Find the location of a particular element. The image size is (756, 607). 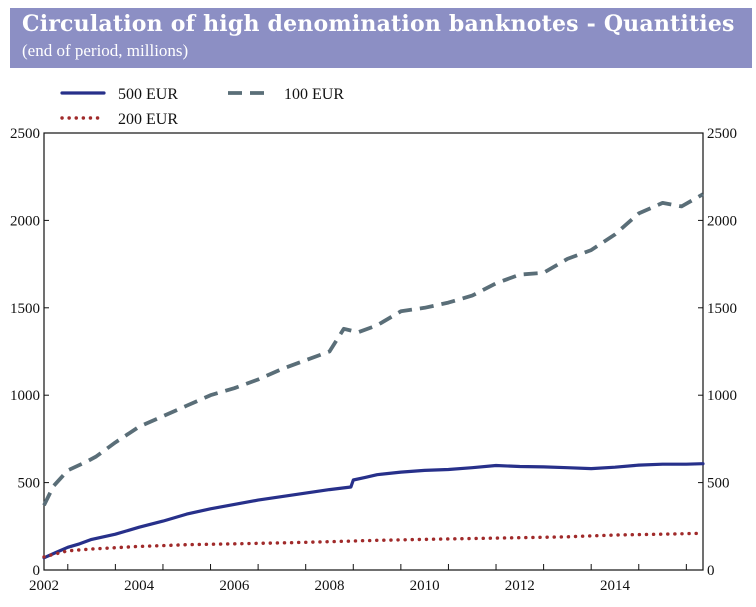

legend-label: 500 EUR is located at coordinates (148, 94).